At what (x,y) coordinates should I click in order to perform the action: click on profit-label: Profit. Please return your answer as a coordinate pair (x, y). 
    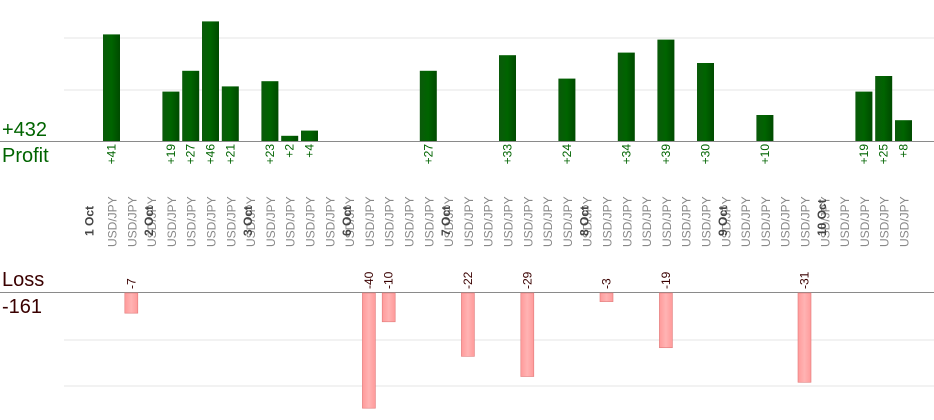
    Looking at the image, I should click on (25, 156).